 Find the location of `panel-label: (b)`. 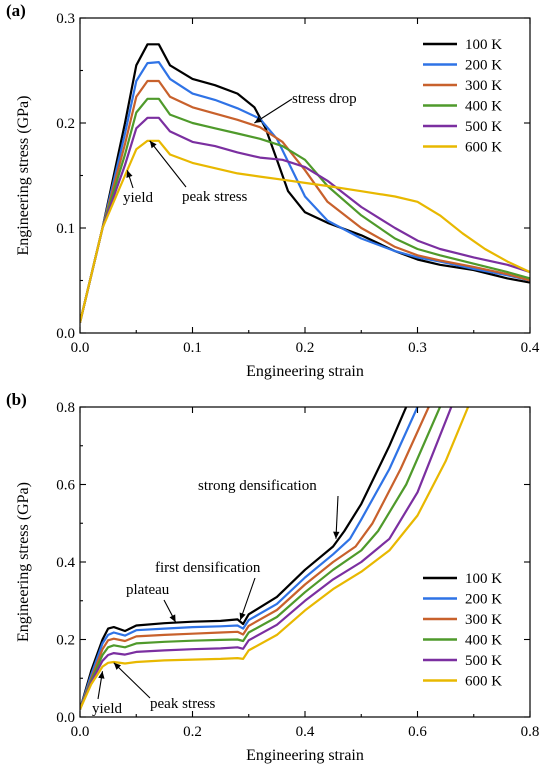

panel-label: (b) is located at coordinates (16, 399).